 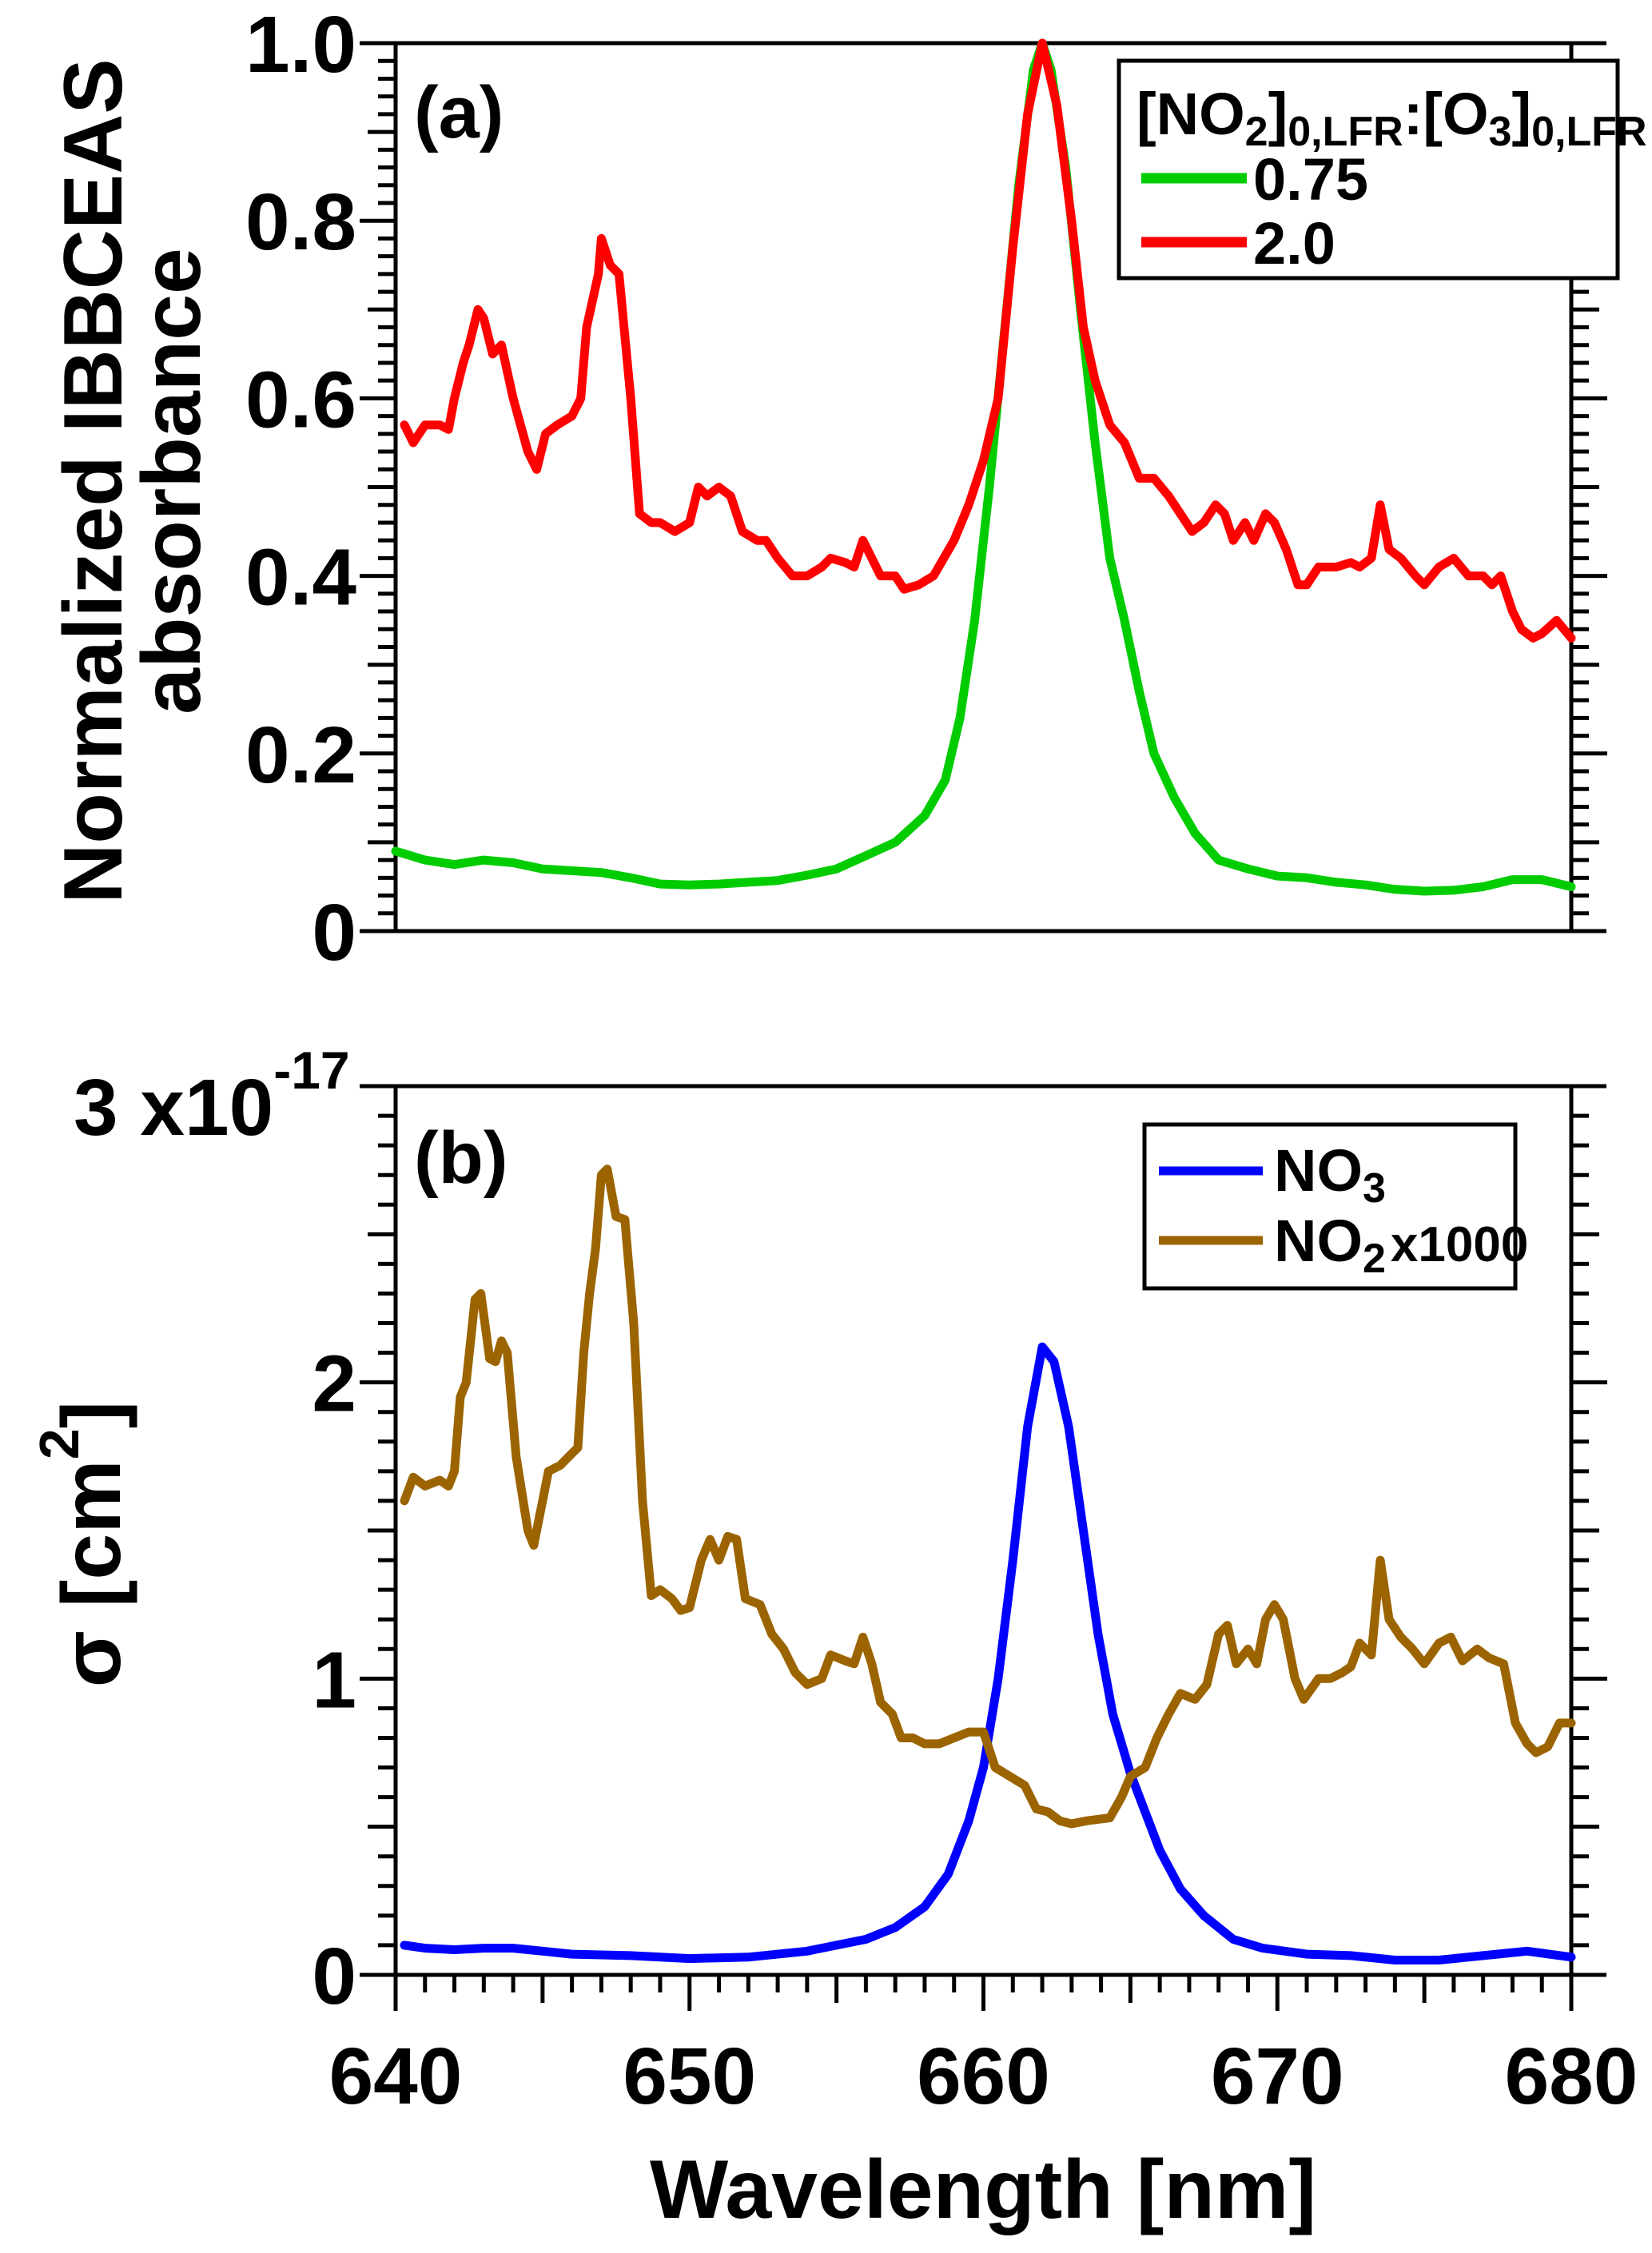 What do you see at coordinates (212, 1096) in the screenshot?
I see `y-multiplier: 3 x10⁻¹⁷` at bounding box center [212, 1096].